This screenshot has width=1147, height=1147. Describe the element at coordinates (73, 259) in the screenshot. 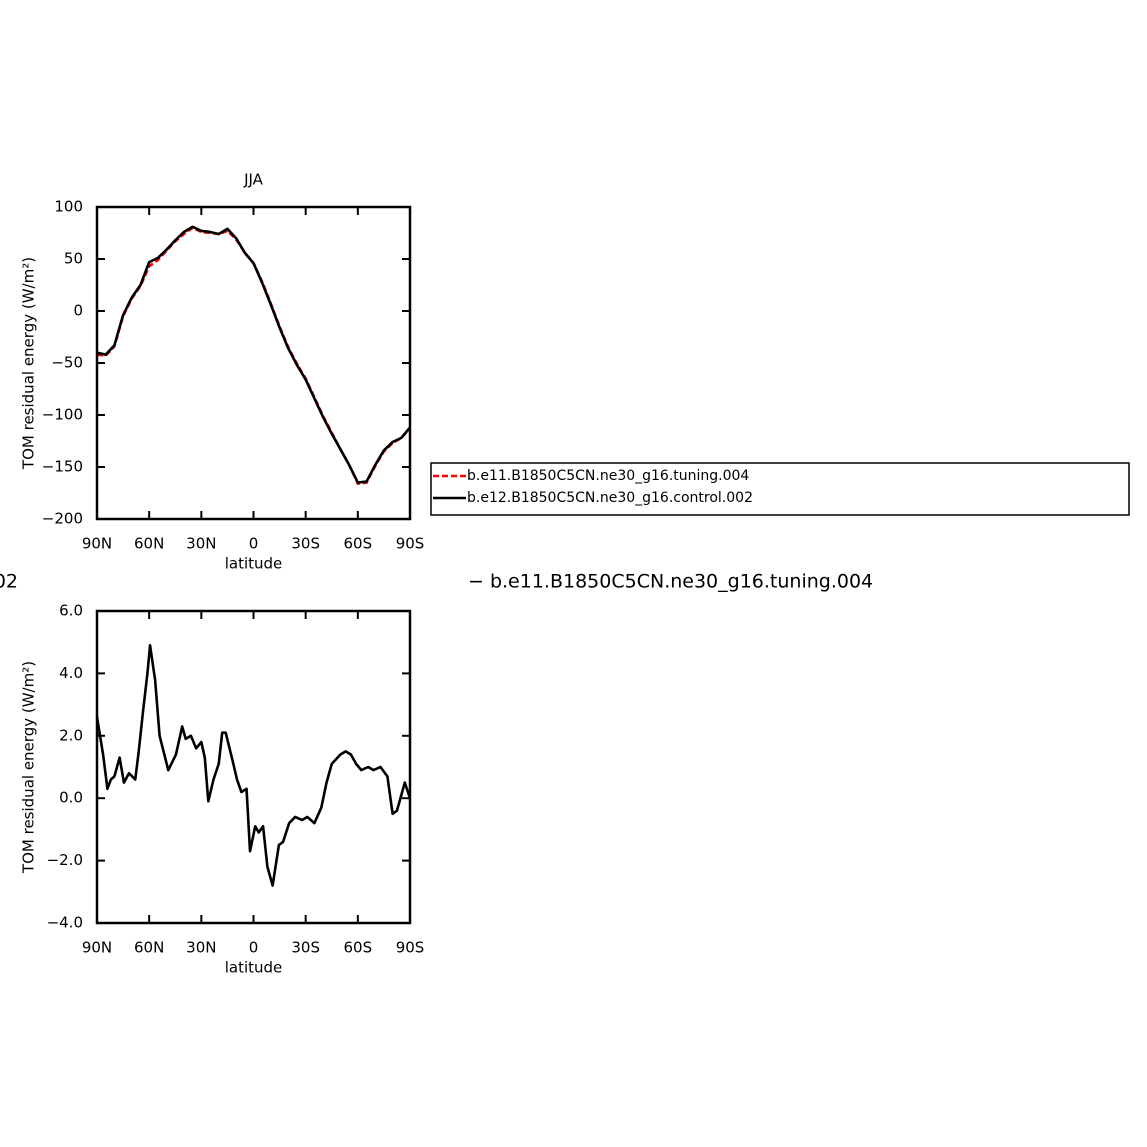

I see `y-tick-label: 50` at that location.